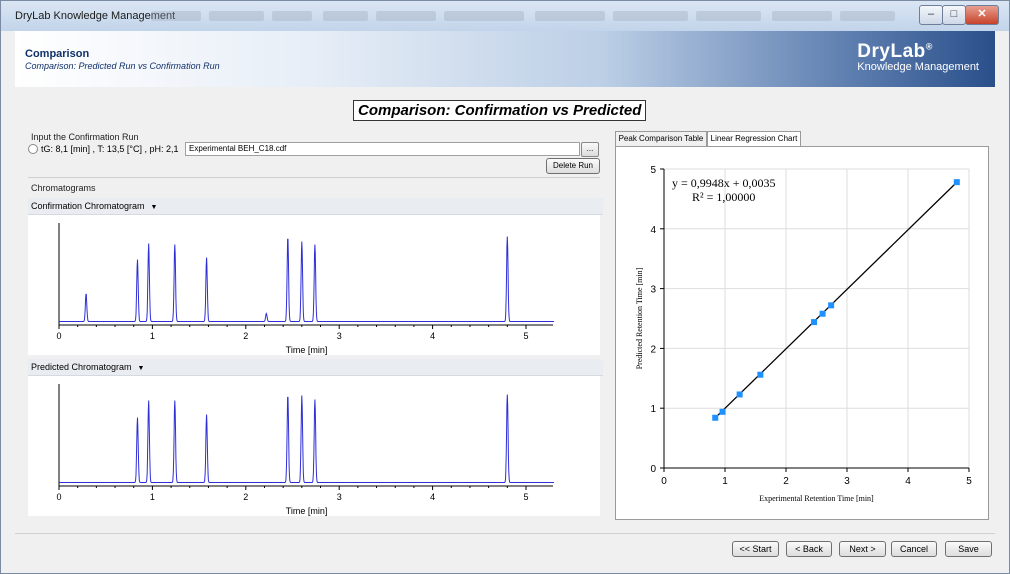 The image size is (1010, 574). Describe the element at coordinates (95, 16) in the screenshot. I see `window-title: DryLab Knowledge Management` at that location.